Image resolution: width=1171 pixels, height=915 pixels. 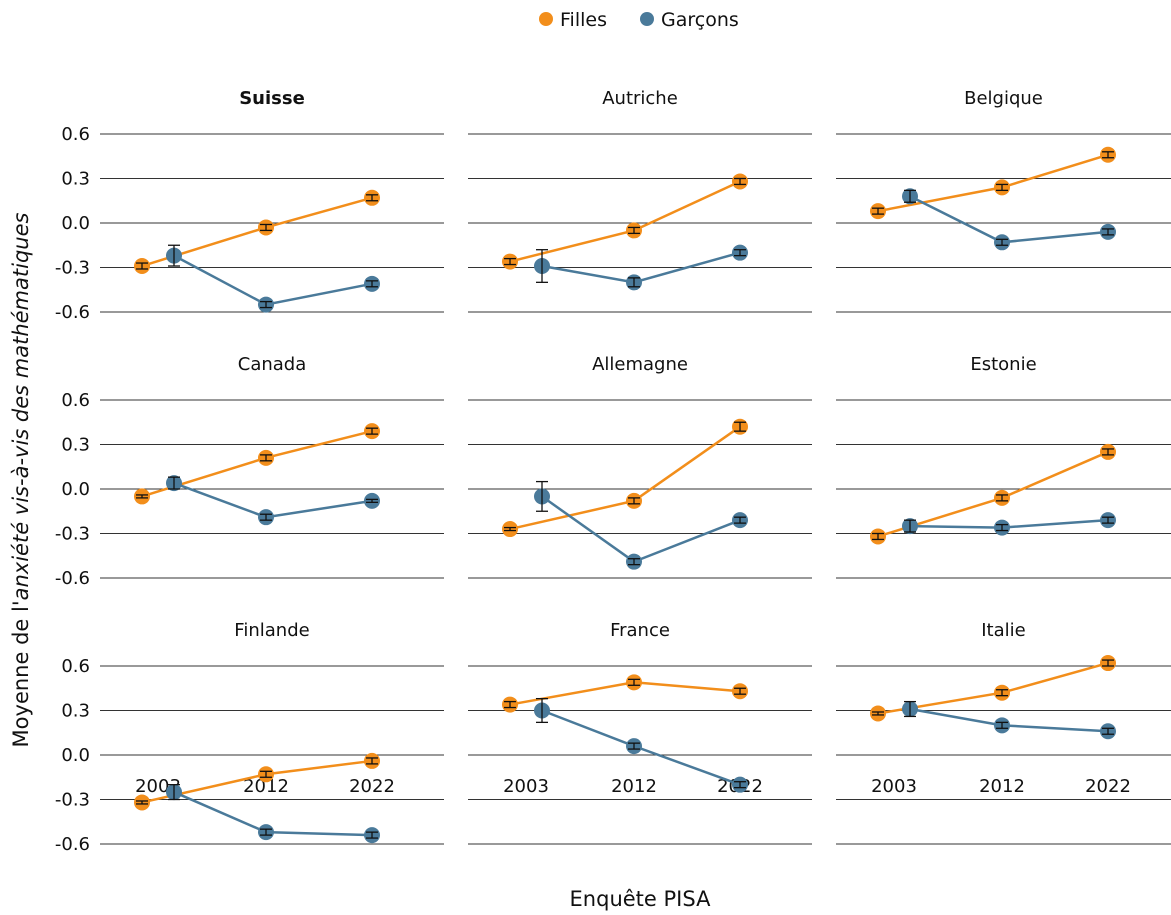 I want to click on panel-suisse: Suisse 0.6 0.3 0.0 -0.3 -0.6, so click(x=249, y=205).